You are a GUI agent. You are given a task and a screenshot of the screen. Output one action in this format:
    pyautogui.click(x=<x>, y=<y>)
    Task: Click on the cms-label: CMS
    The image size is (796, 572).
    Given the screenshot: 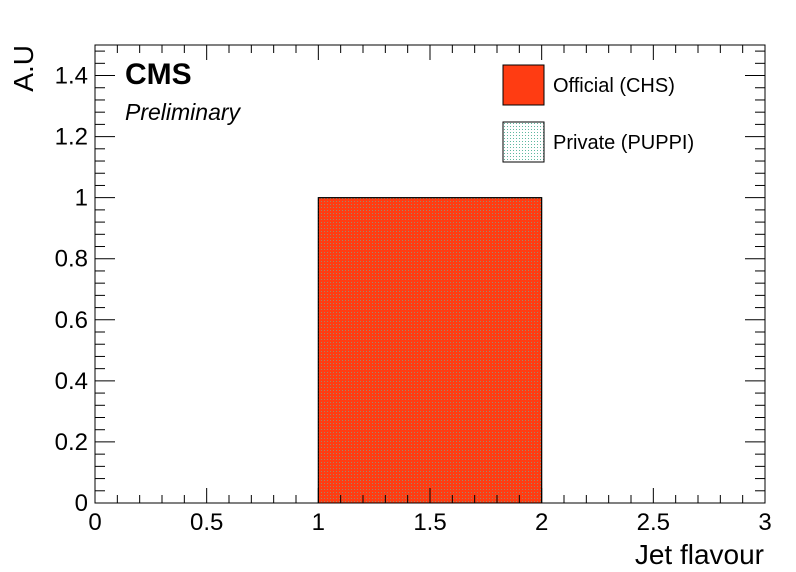 What is the action you would take?
    pyautogui.click(x=158, y=74)
    